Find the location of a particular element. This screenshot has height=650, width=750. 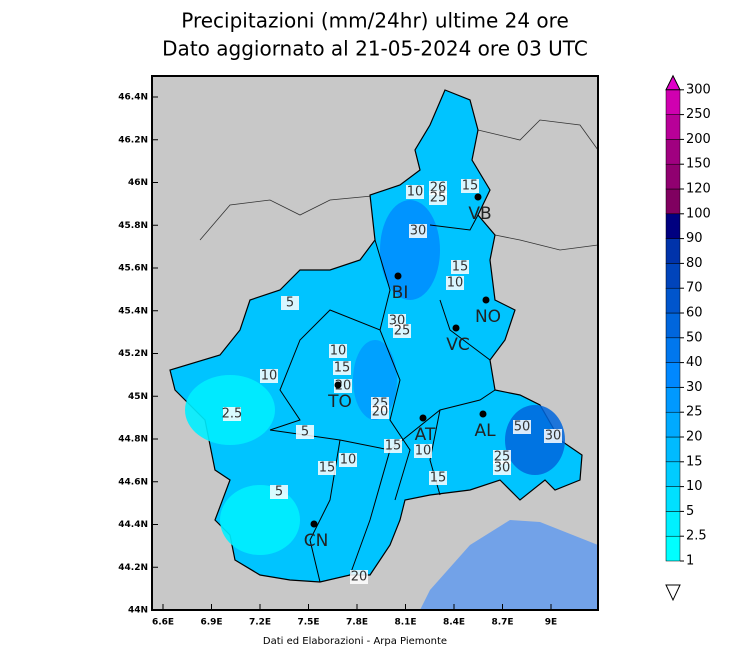

y-tick-label: 45.2N is located at coordinates (133, 354).